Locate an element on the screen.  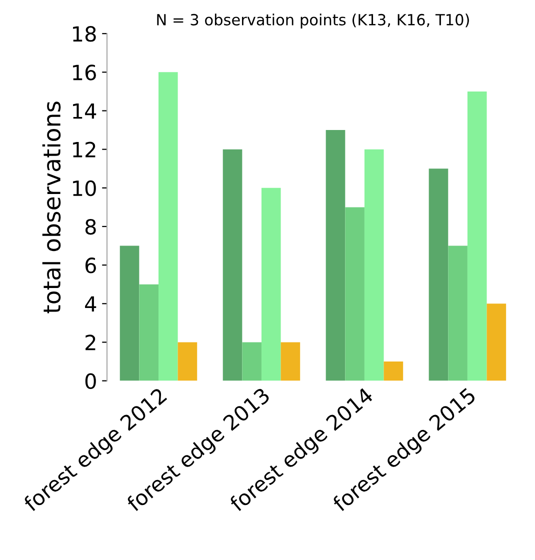
y-tick-label: 8 is located at coordinates (90, 226).